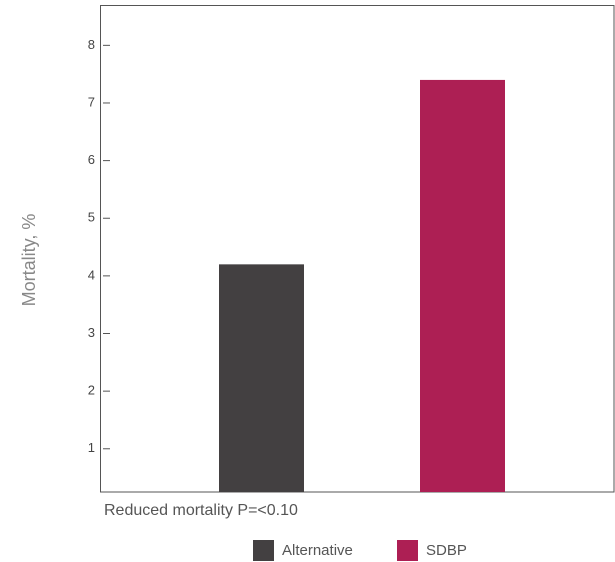  Describe the element at coordinates (91, 101) in the screenshot. I see `y-tick-label: 7` at that location.